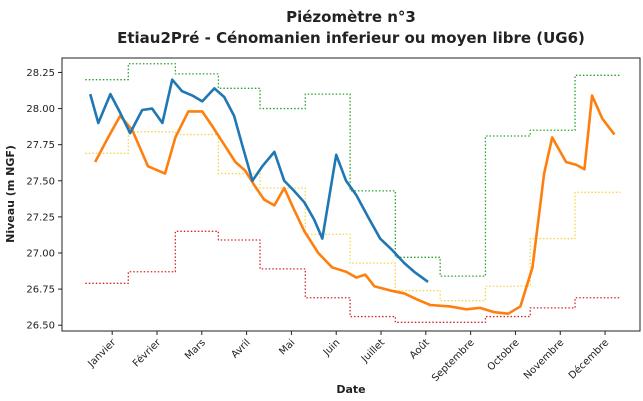 The width and height of the screenshot is (643, 401). I want to click on y-tick-label: 27.75, so click(40, 145).